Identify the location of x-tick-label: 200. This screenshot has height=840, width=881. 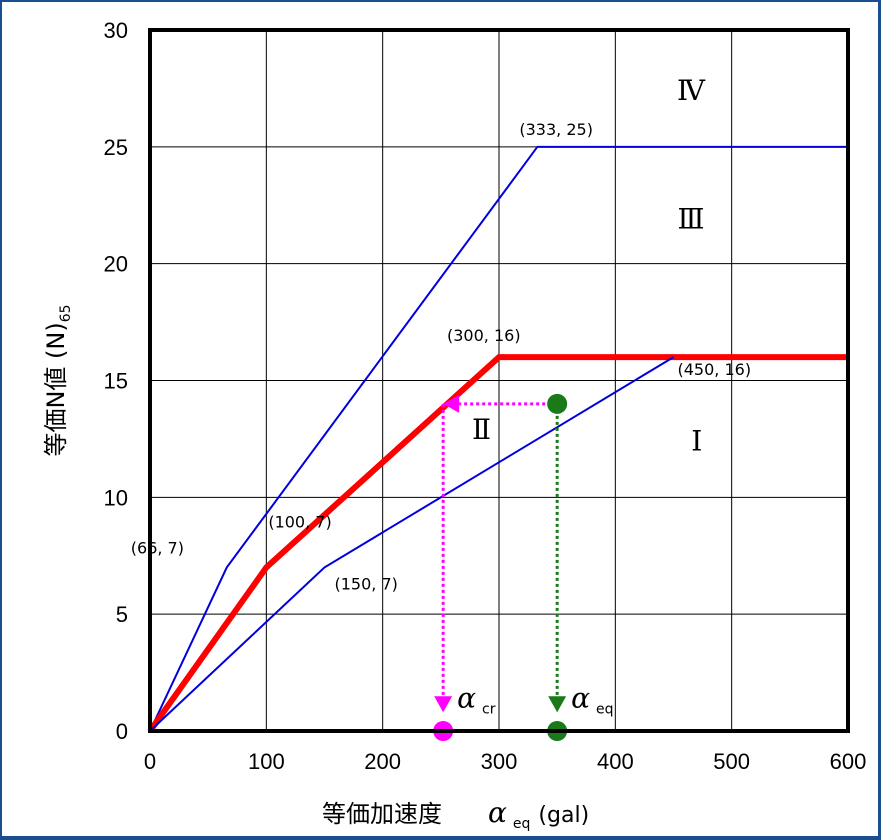
(382, 761).